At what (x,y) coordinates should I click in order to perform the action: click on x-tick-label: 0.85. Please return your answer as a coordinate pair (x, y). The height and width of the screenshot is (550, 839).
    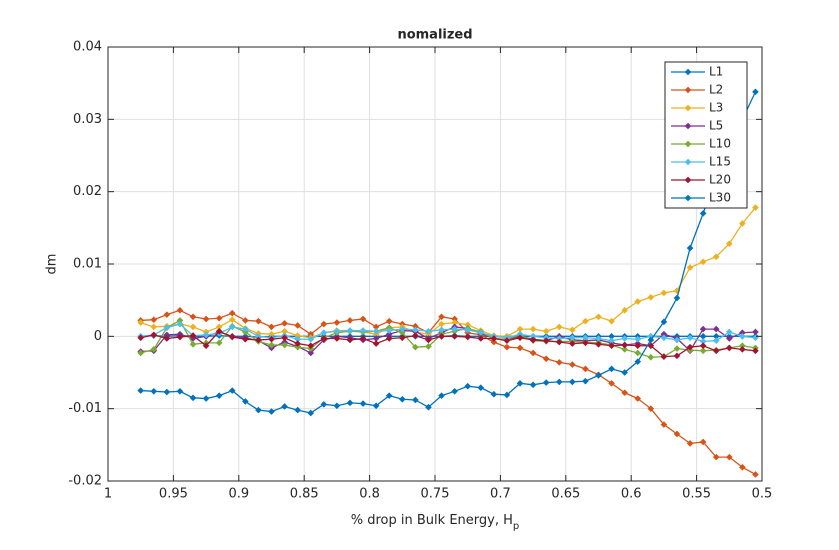
    Looking at the image, I should click on (304, 494).